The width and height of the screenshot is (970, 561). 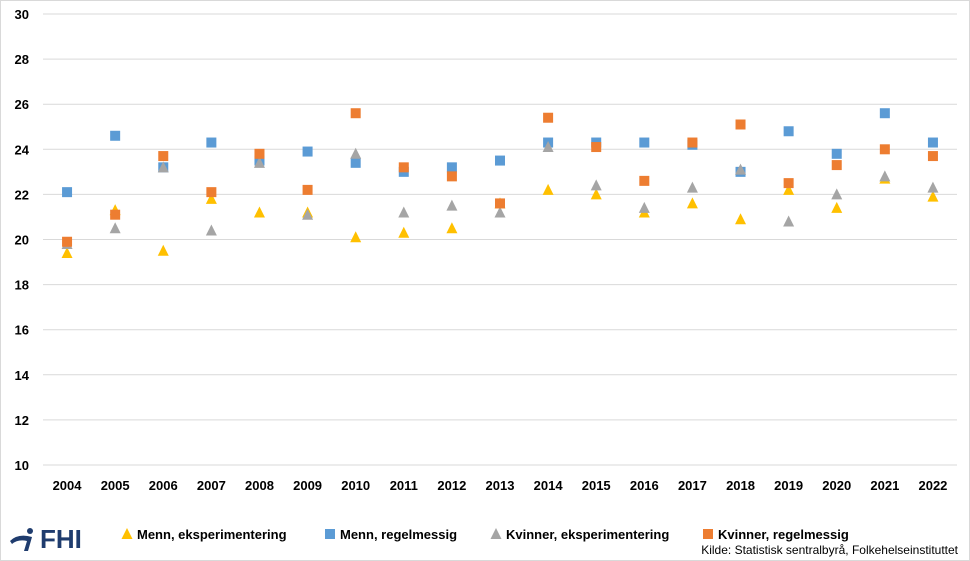 I want to click on x-tick-label: 2005, so click(x=115, y=485).